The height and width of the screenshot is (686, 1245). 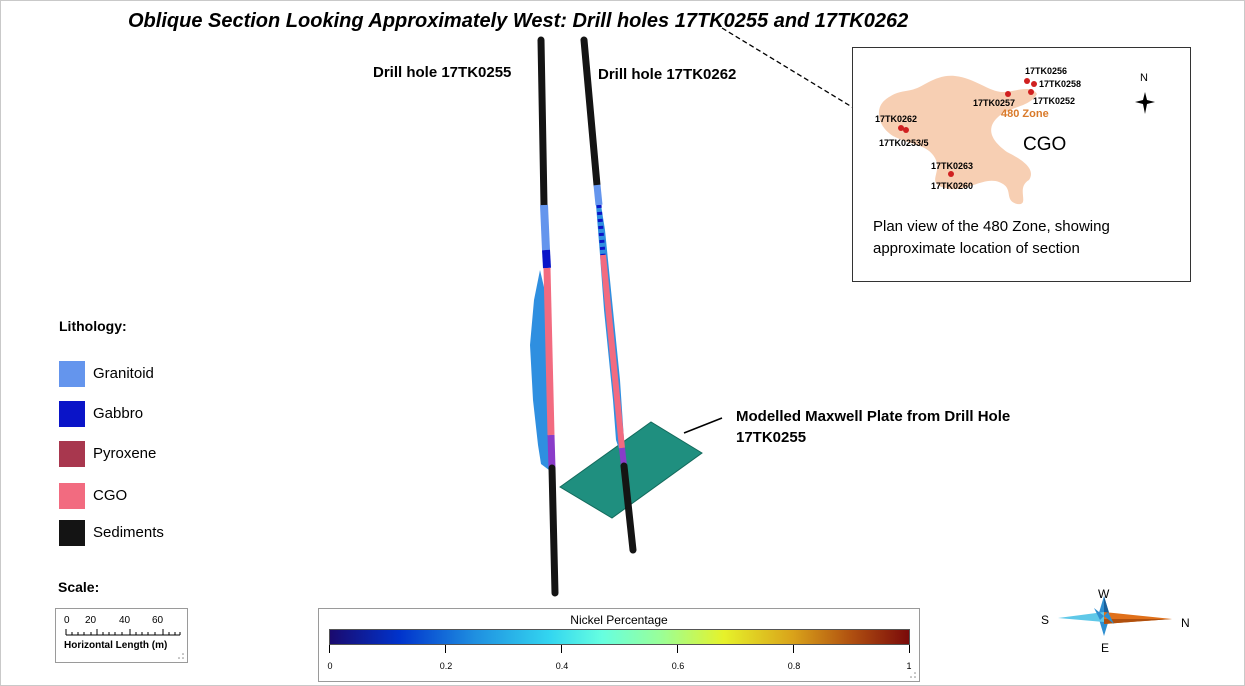 I want to click on plan-view-map, so click(x=1016, y=140).